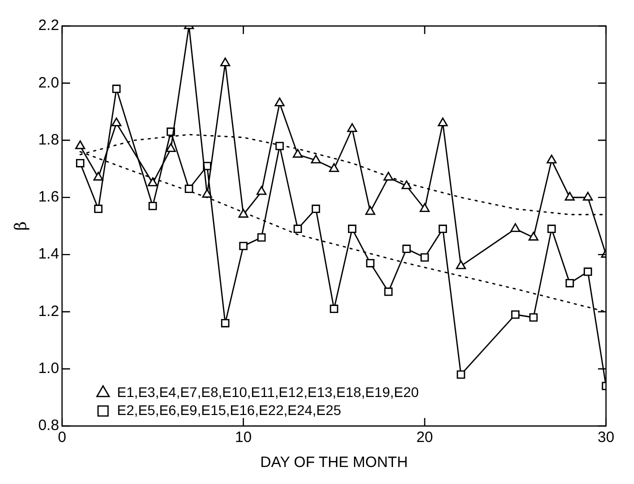 Image resolution: width=634 pixels, height=484 pixels. Describe the element at coordinates (49, 25) in the screenshot. I see `y-tick-label: 2.2` at that location.